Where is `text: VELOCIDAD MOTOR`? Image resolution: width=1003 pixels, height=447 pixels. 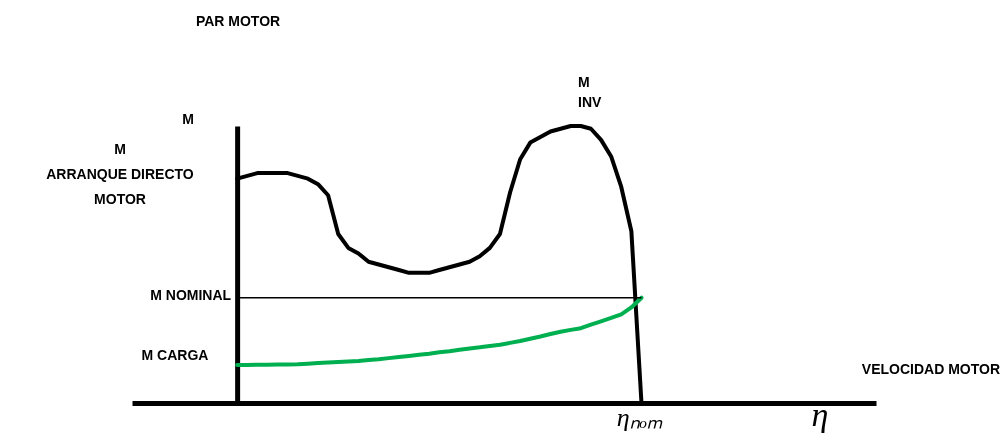
text: VELOCIDAD MOTOR is located at coordinates (930, 369).